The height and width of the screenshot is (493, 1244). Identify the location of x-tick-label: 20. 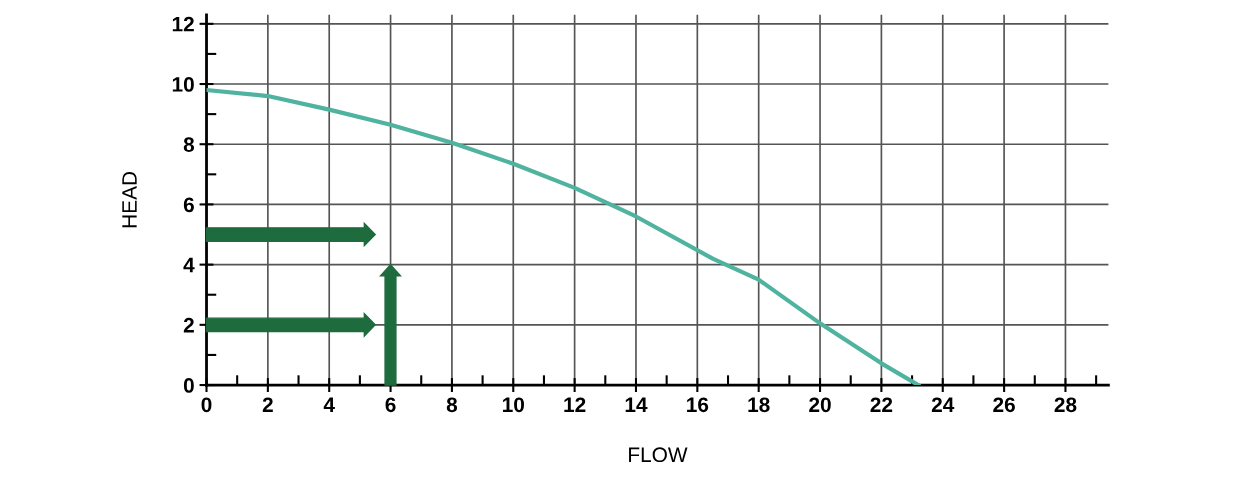
(820, 405).